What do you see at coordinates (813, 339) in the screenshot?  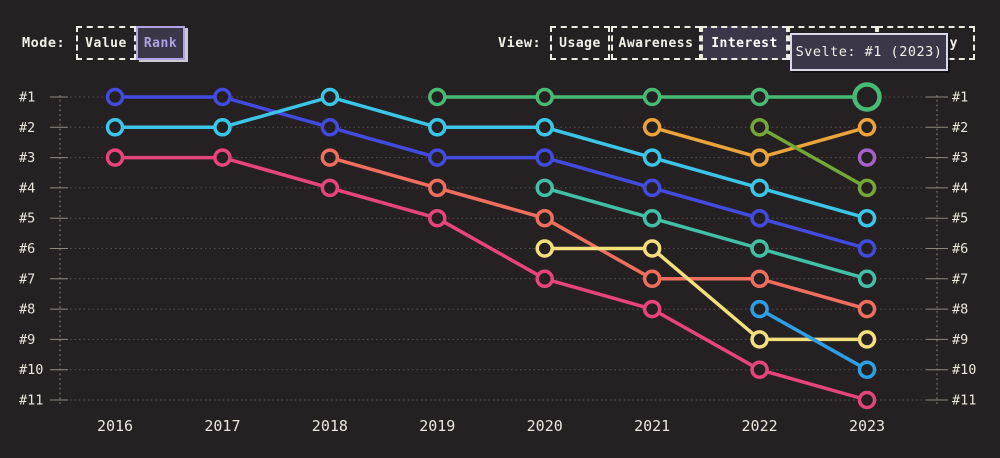 I see `line-series-sky` at bounding box center [813, 339].